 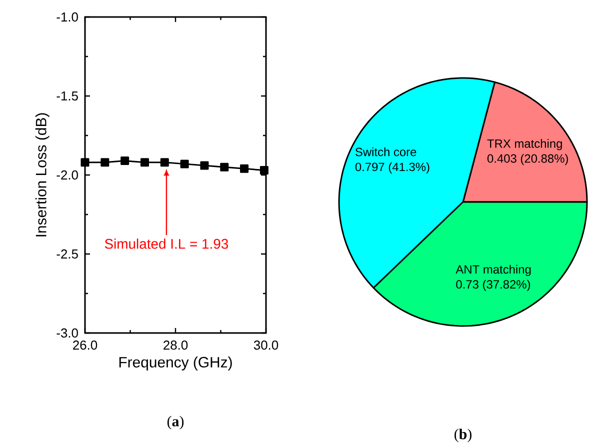 What do you see at coordinates (175, 423) in the screenshot?
I see `text: (a)` at bounding box center [175, 423].